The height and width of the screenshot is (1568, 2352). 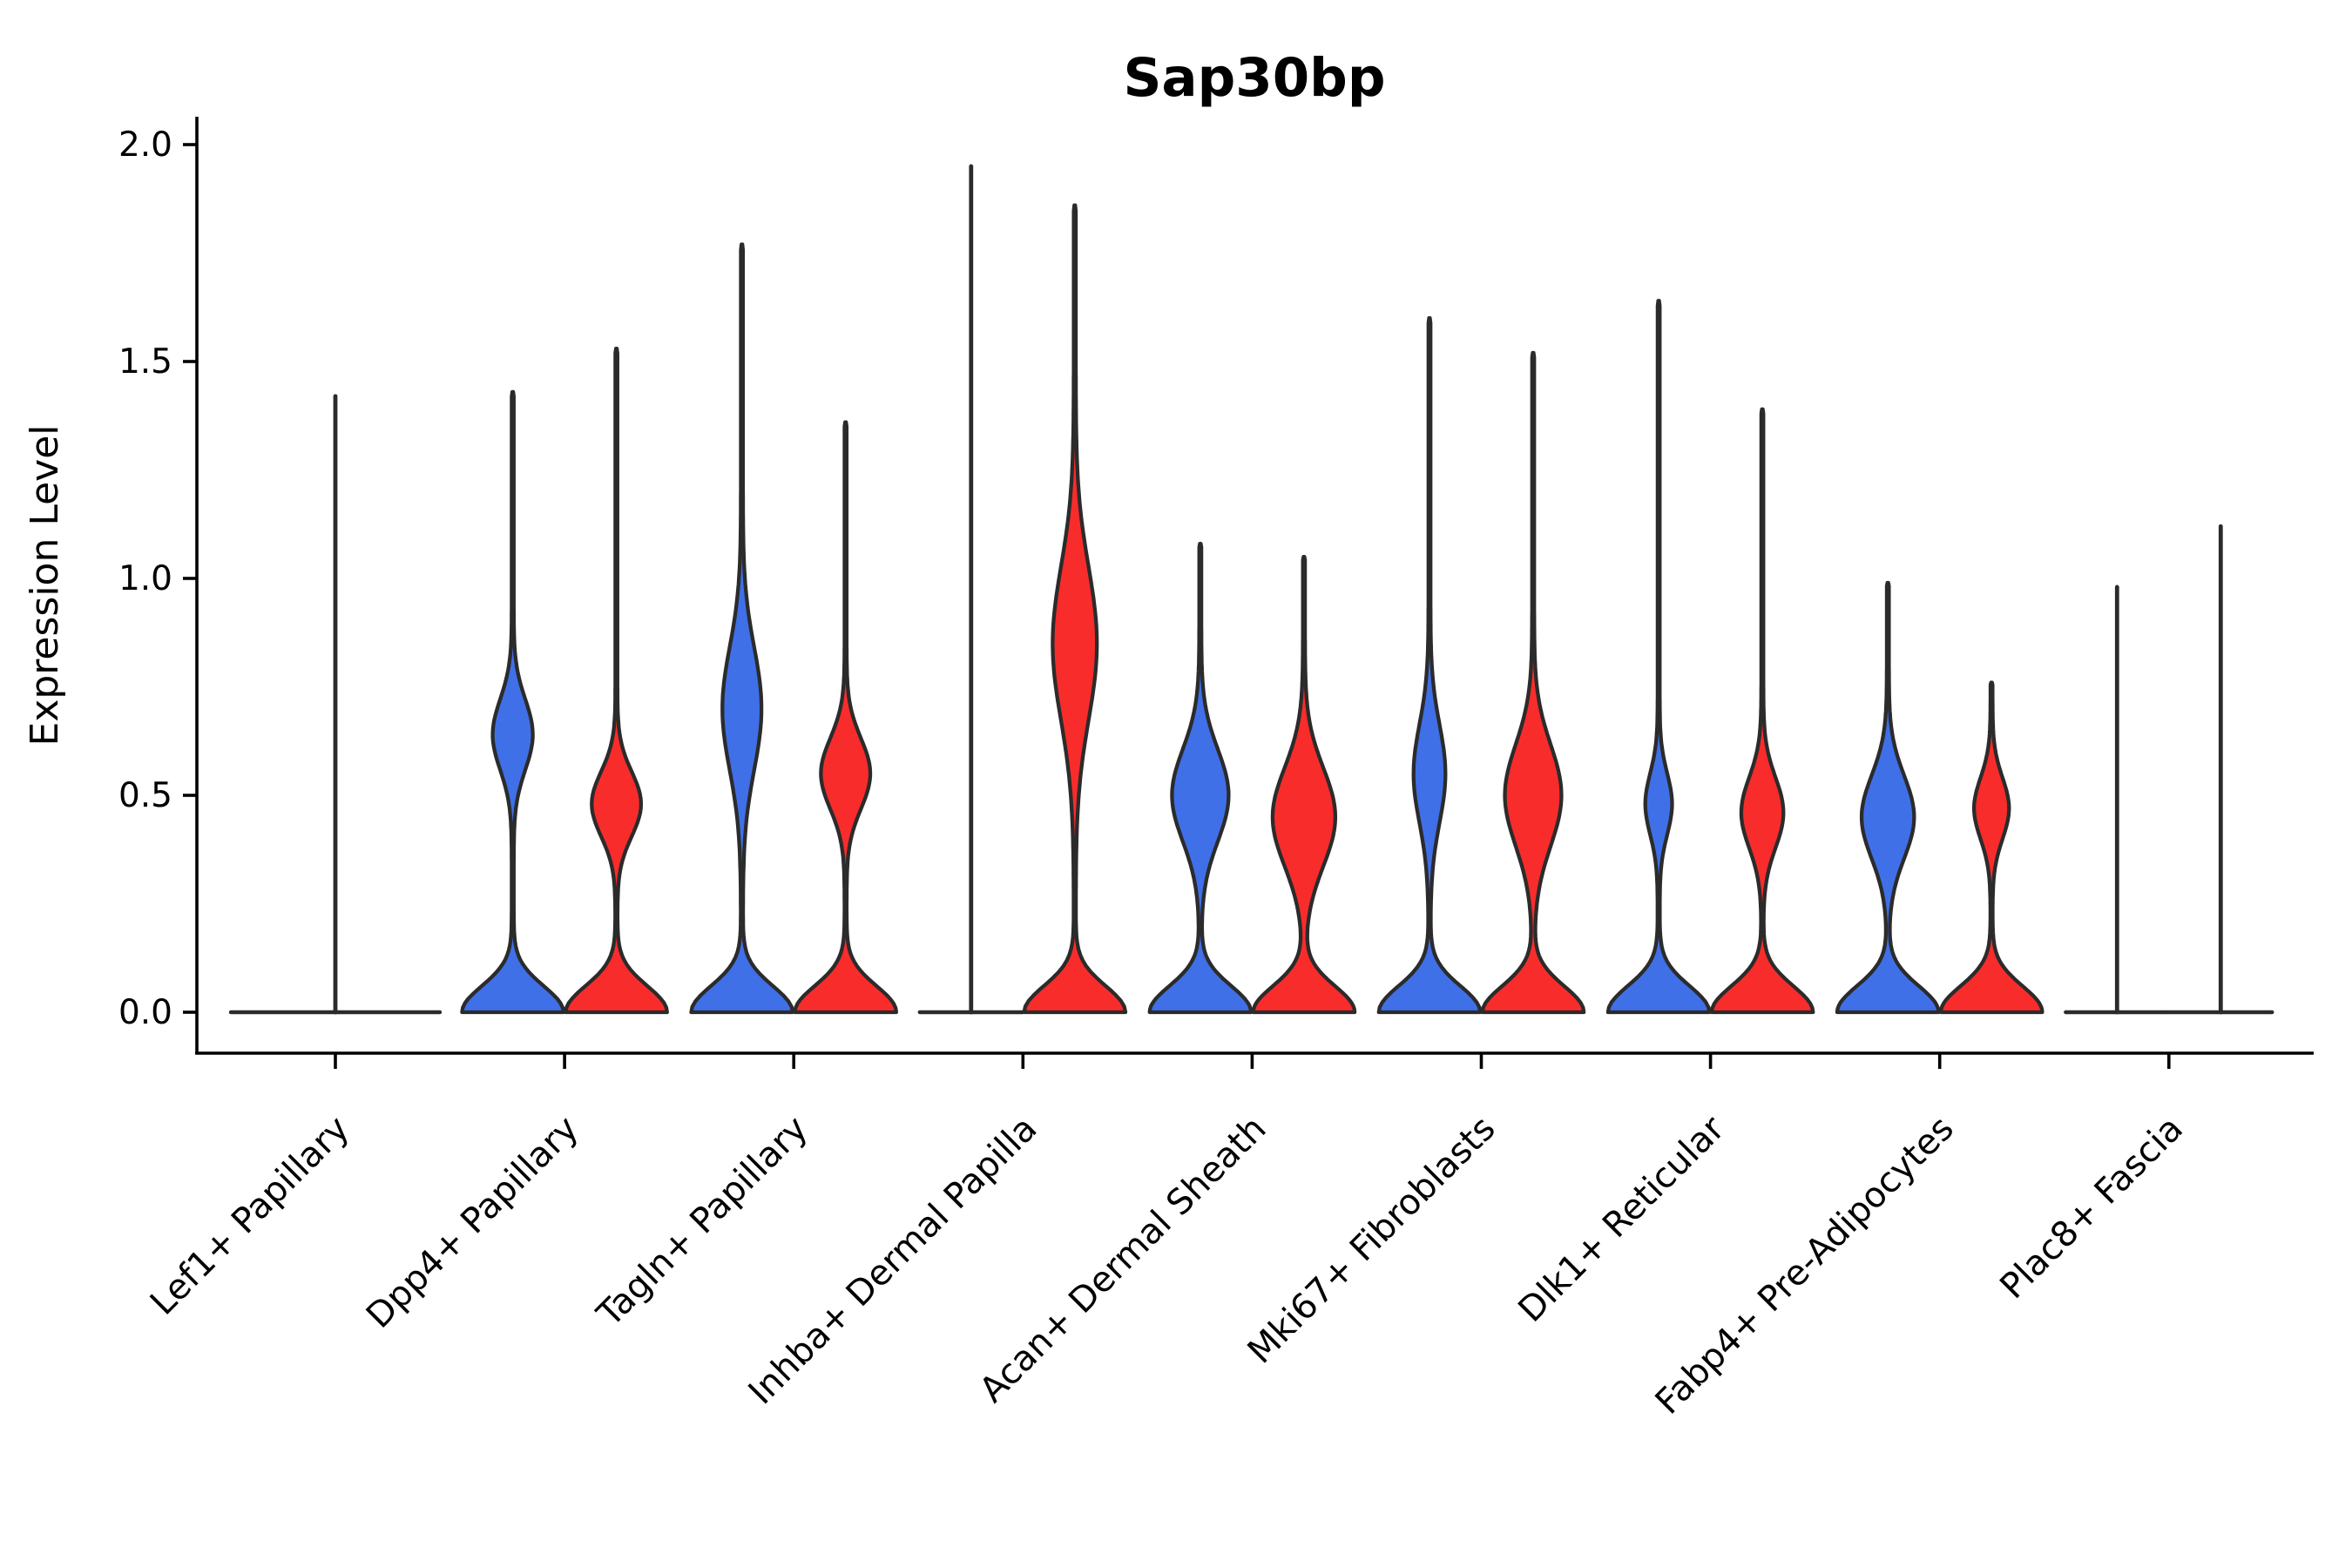 I want to click on violin-acan-dermal-sheath-blue, so click(x=1201, y=778).